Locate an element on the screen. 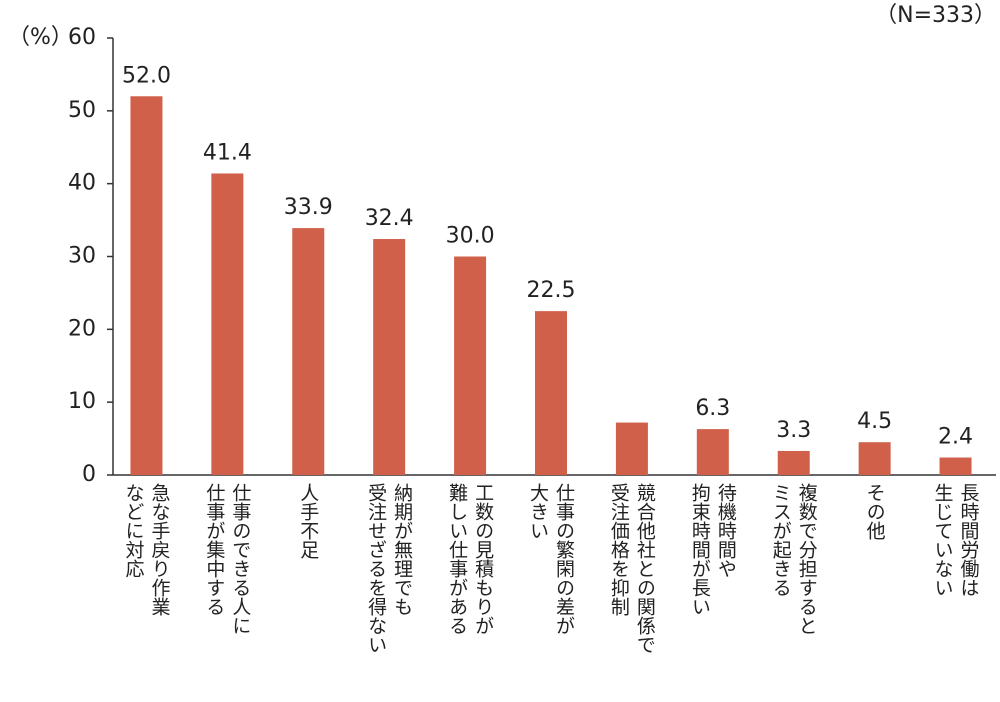 Image resolution: width=1000 pixels, height=702 pixels. y-tick-label: 50 is located at coordinates (82, 110).